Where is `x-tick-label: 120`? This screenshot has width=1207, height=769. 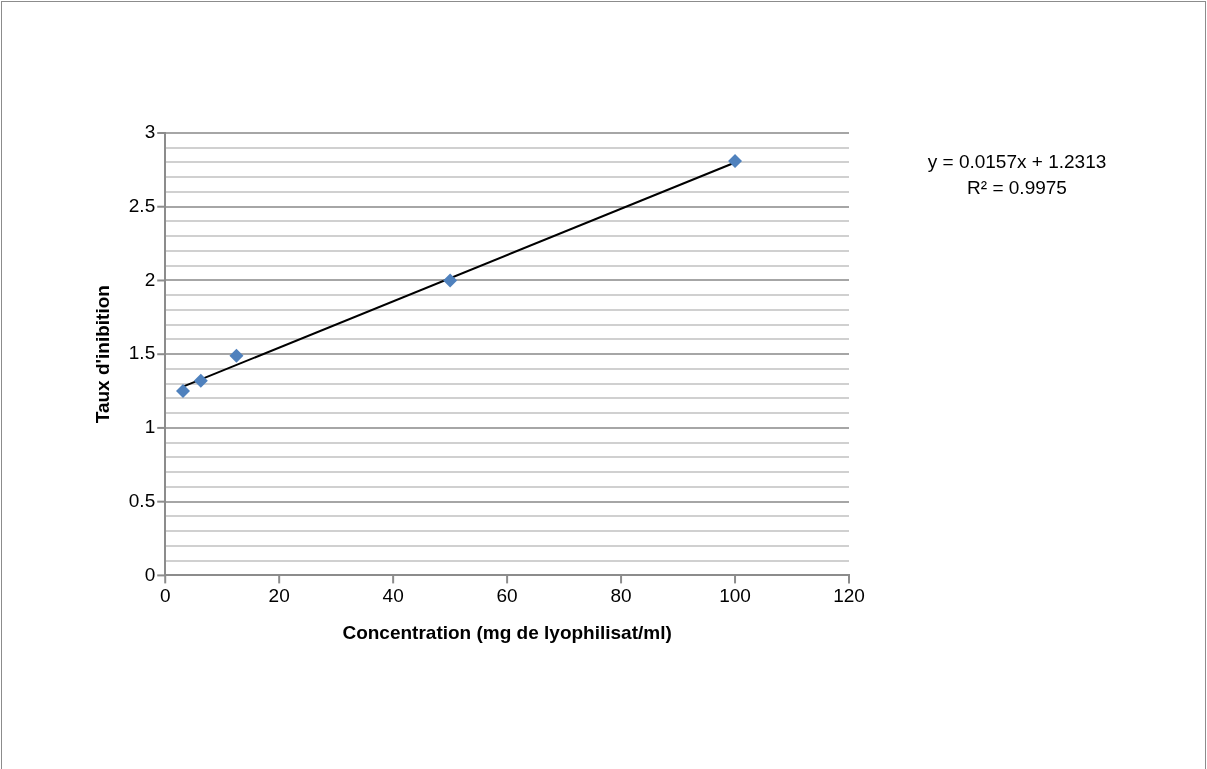 x-tick-label: 120 is located at coordinates (849, 596).